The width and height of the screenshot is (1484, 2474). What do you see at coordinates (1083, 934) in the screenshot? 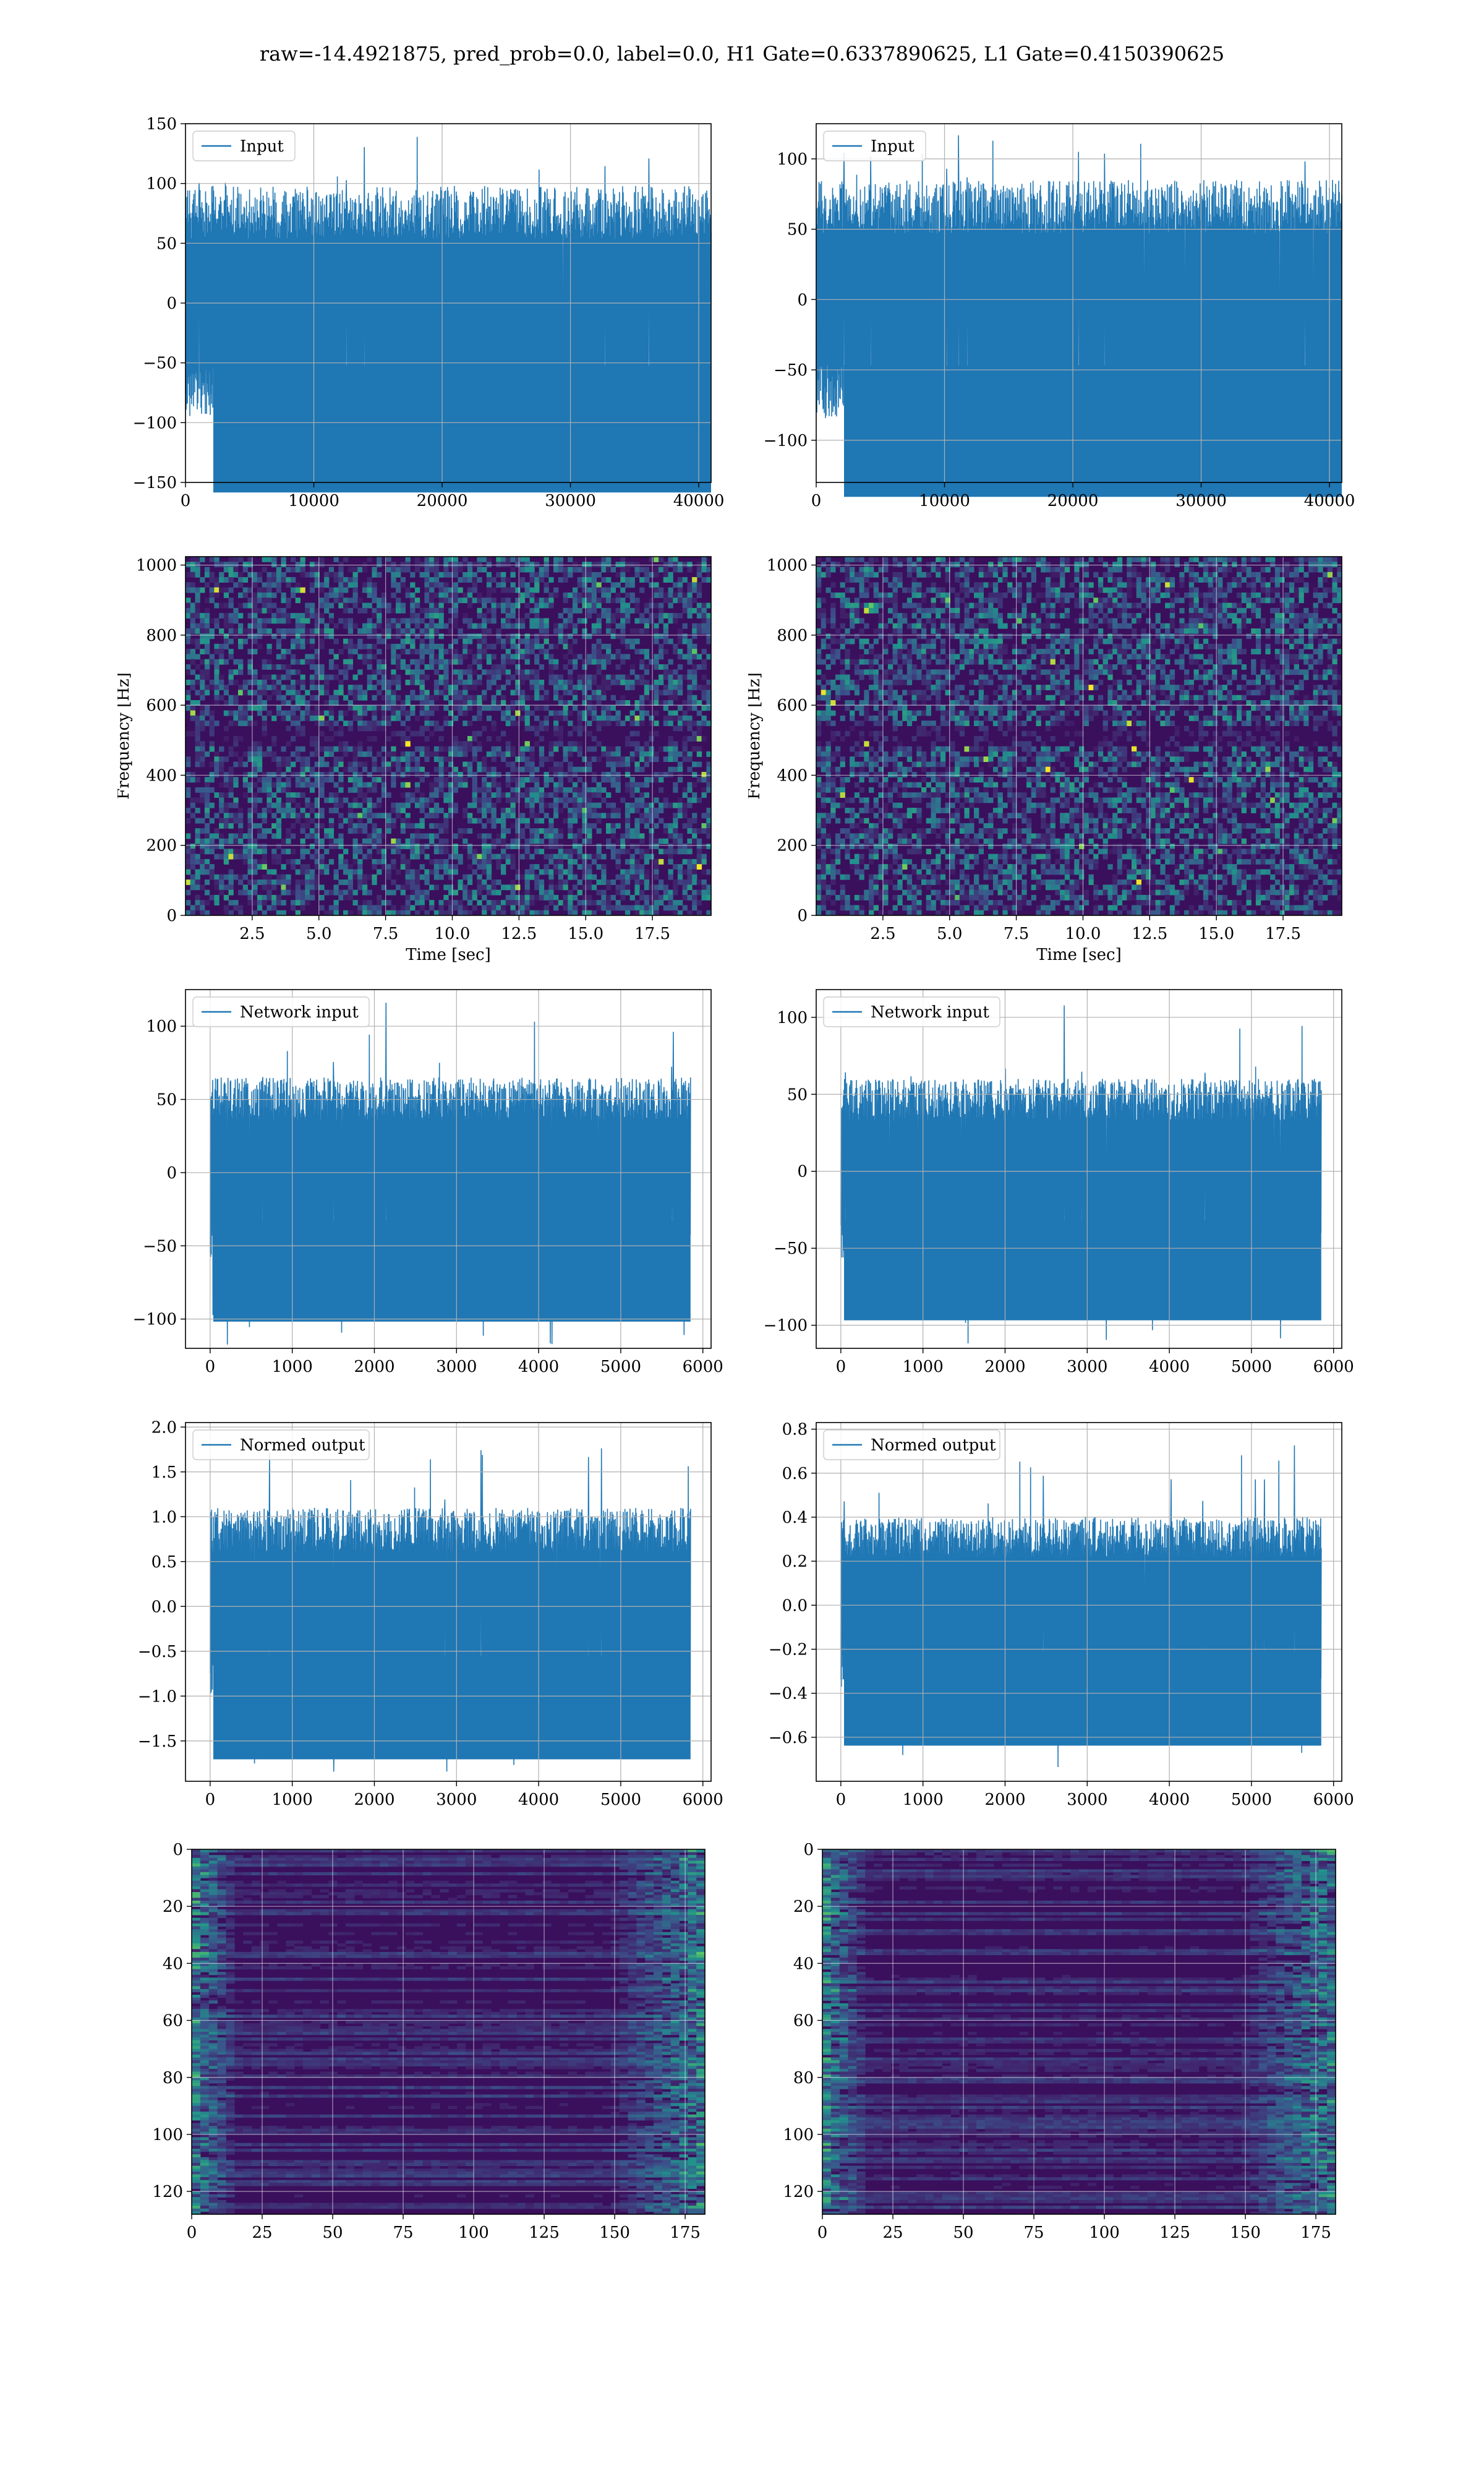
I see `l1-spectrogram-xtick-label: 10.0` at bounding box center [1083, 934].